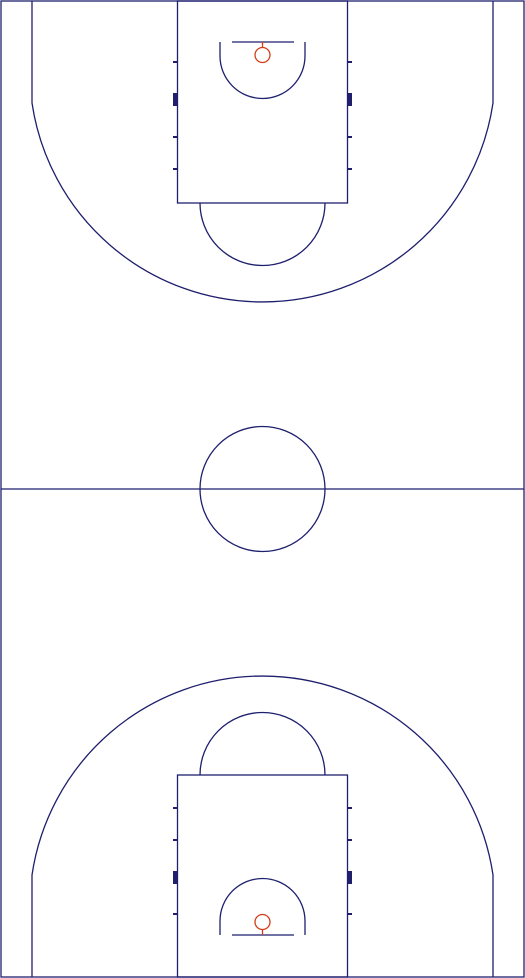 Image resolution: width=525 pixels, height=978 pixels. I want to click on bottom-free-throw-circle, so click(262, 743).